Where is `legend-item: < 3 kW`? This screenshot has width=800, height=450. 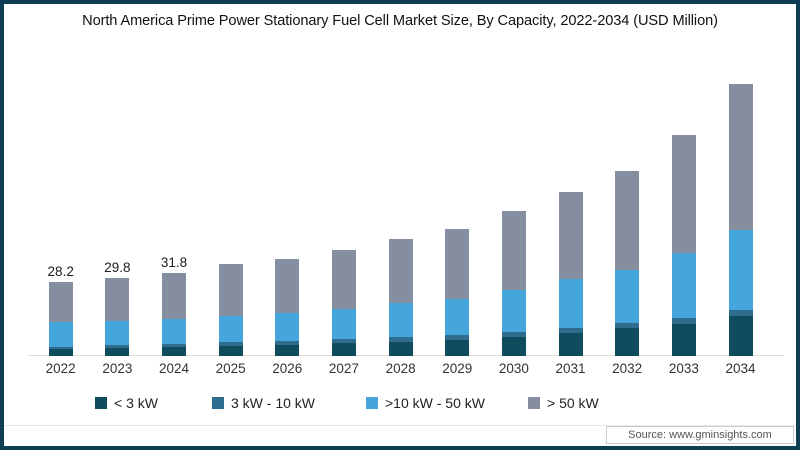 legend-item: < 3 kW is located at coordinates (126, 403).